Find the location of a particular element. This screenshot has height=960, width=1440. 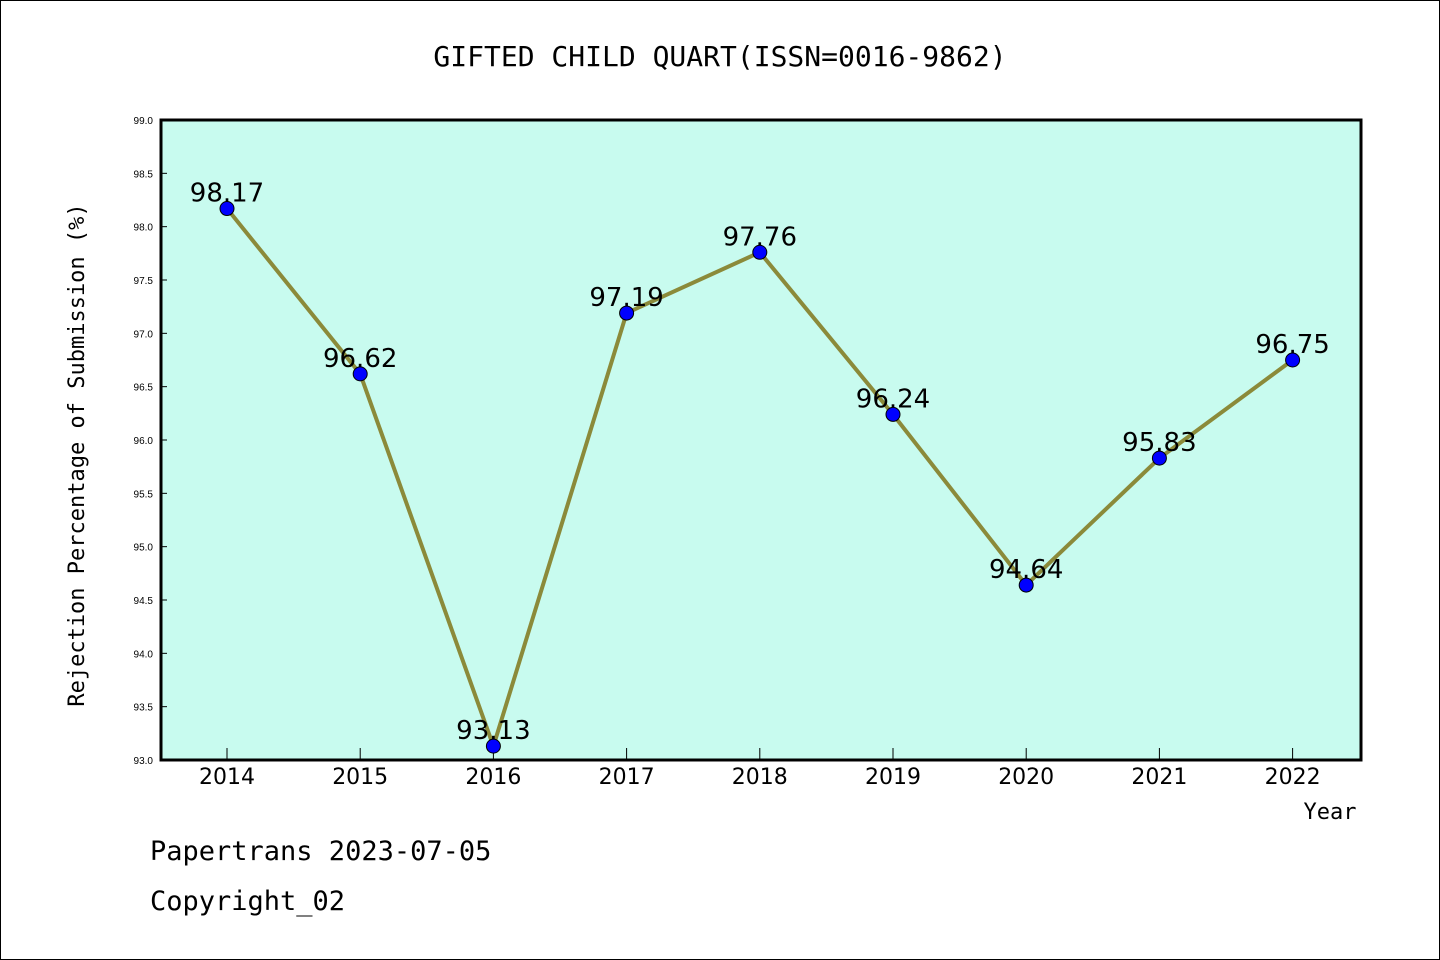

x-tick-label: 2018 is located at coordinates (760, 777).